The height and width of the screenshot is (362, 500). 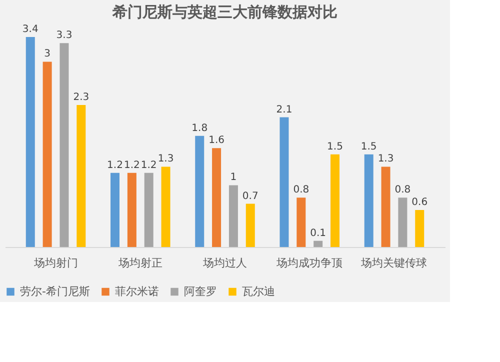 What do you see at coordinates (137, 291) in the screenshot?
I see `legend-label: 菲尔米诺` at bounding box center [137, 291].